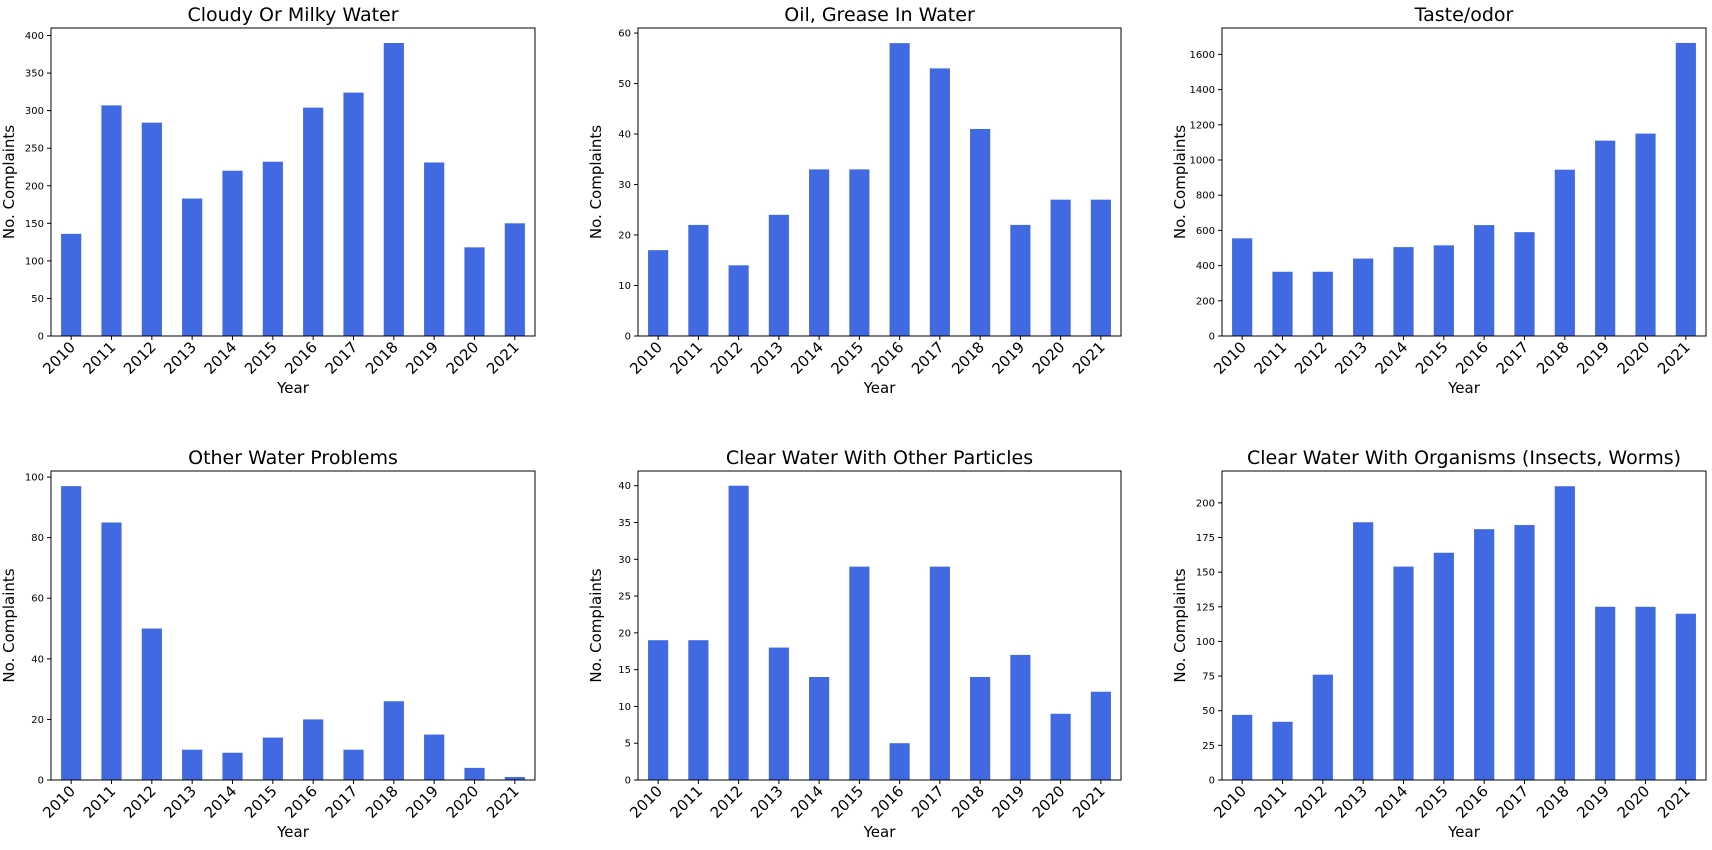 The width and height of the screenshot is (1712, 850). I want to click on x-tick-label: 2018, so click(1553, 802).